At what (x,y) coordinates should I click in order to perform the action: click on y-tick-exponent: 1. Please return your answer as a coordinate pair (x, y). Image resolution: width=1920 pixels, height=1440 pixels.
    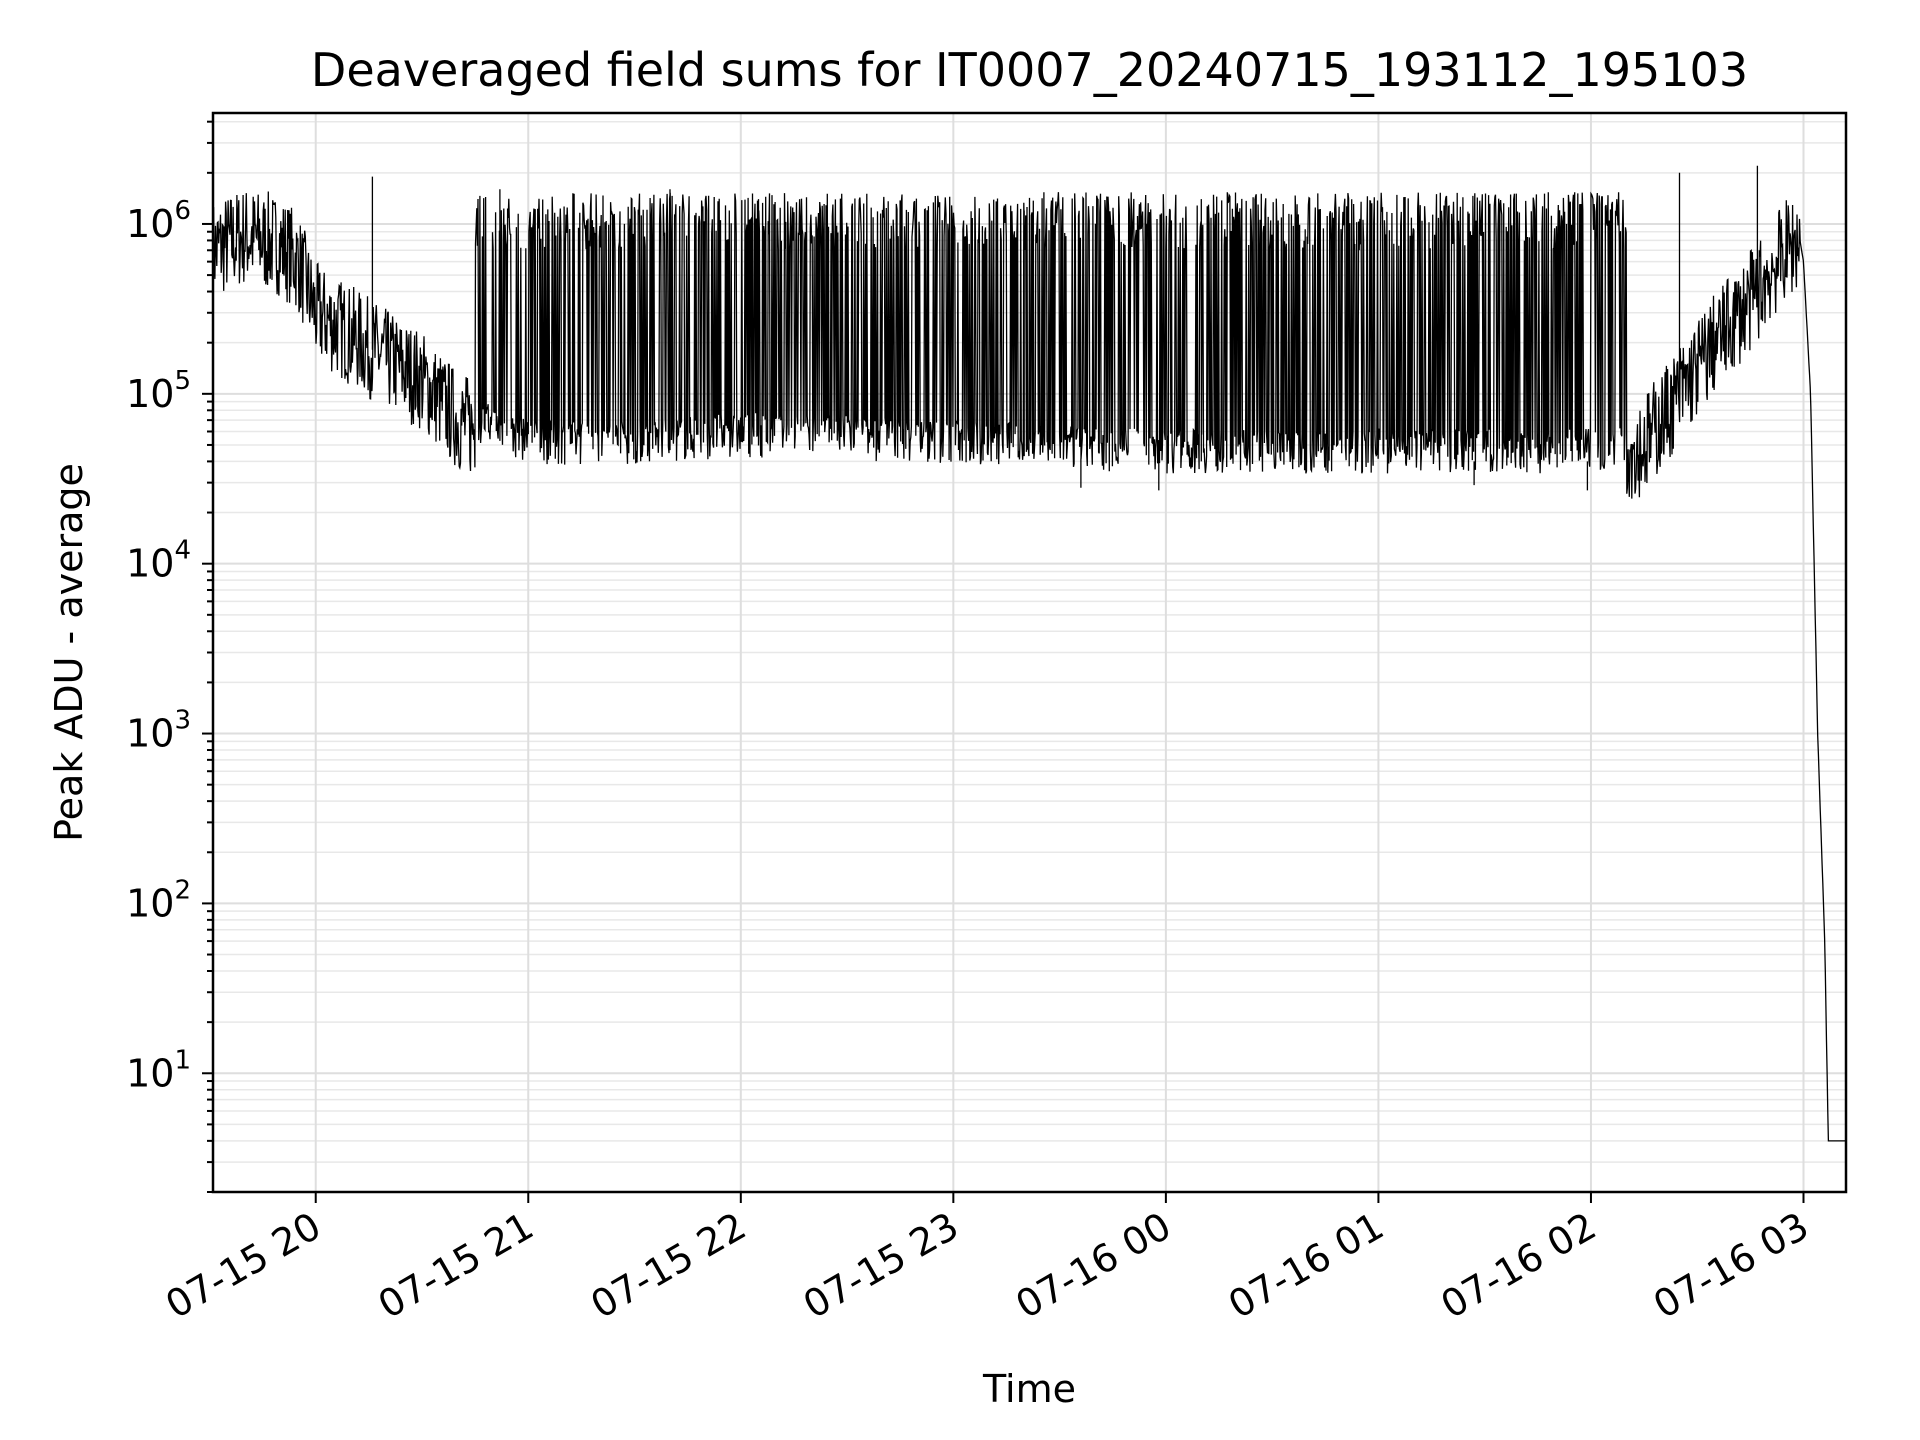
    Looking at the image, I should click on (182, 1060).